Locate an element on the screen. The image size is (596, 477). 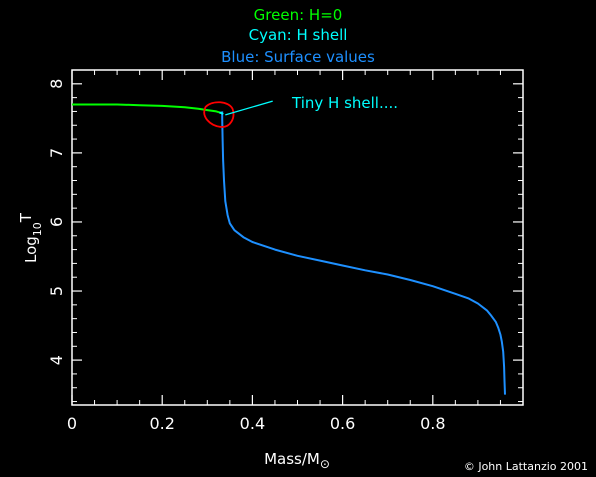
x-tick-label: 0.8 is located at coordinates (432, 423).